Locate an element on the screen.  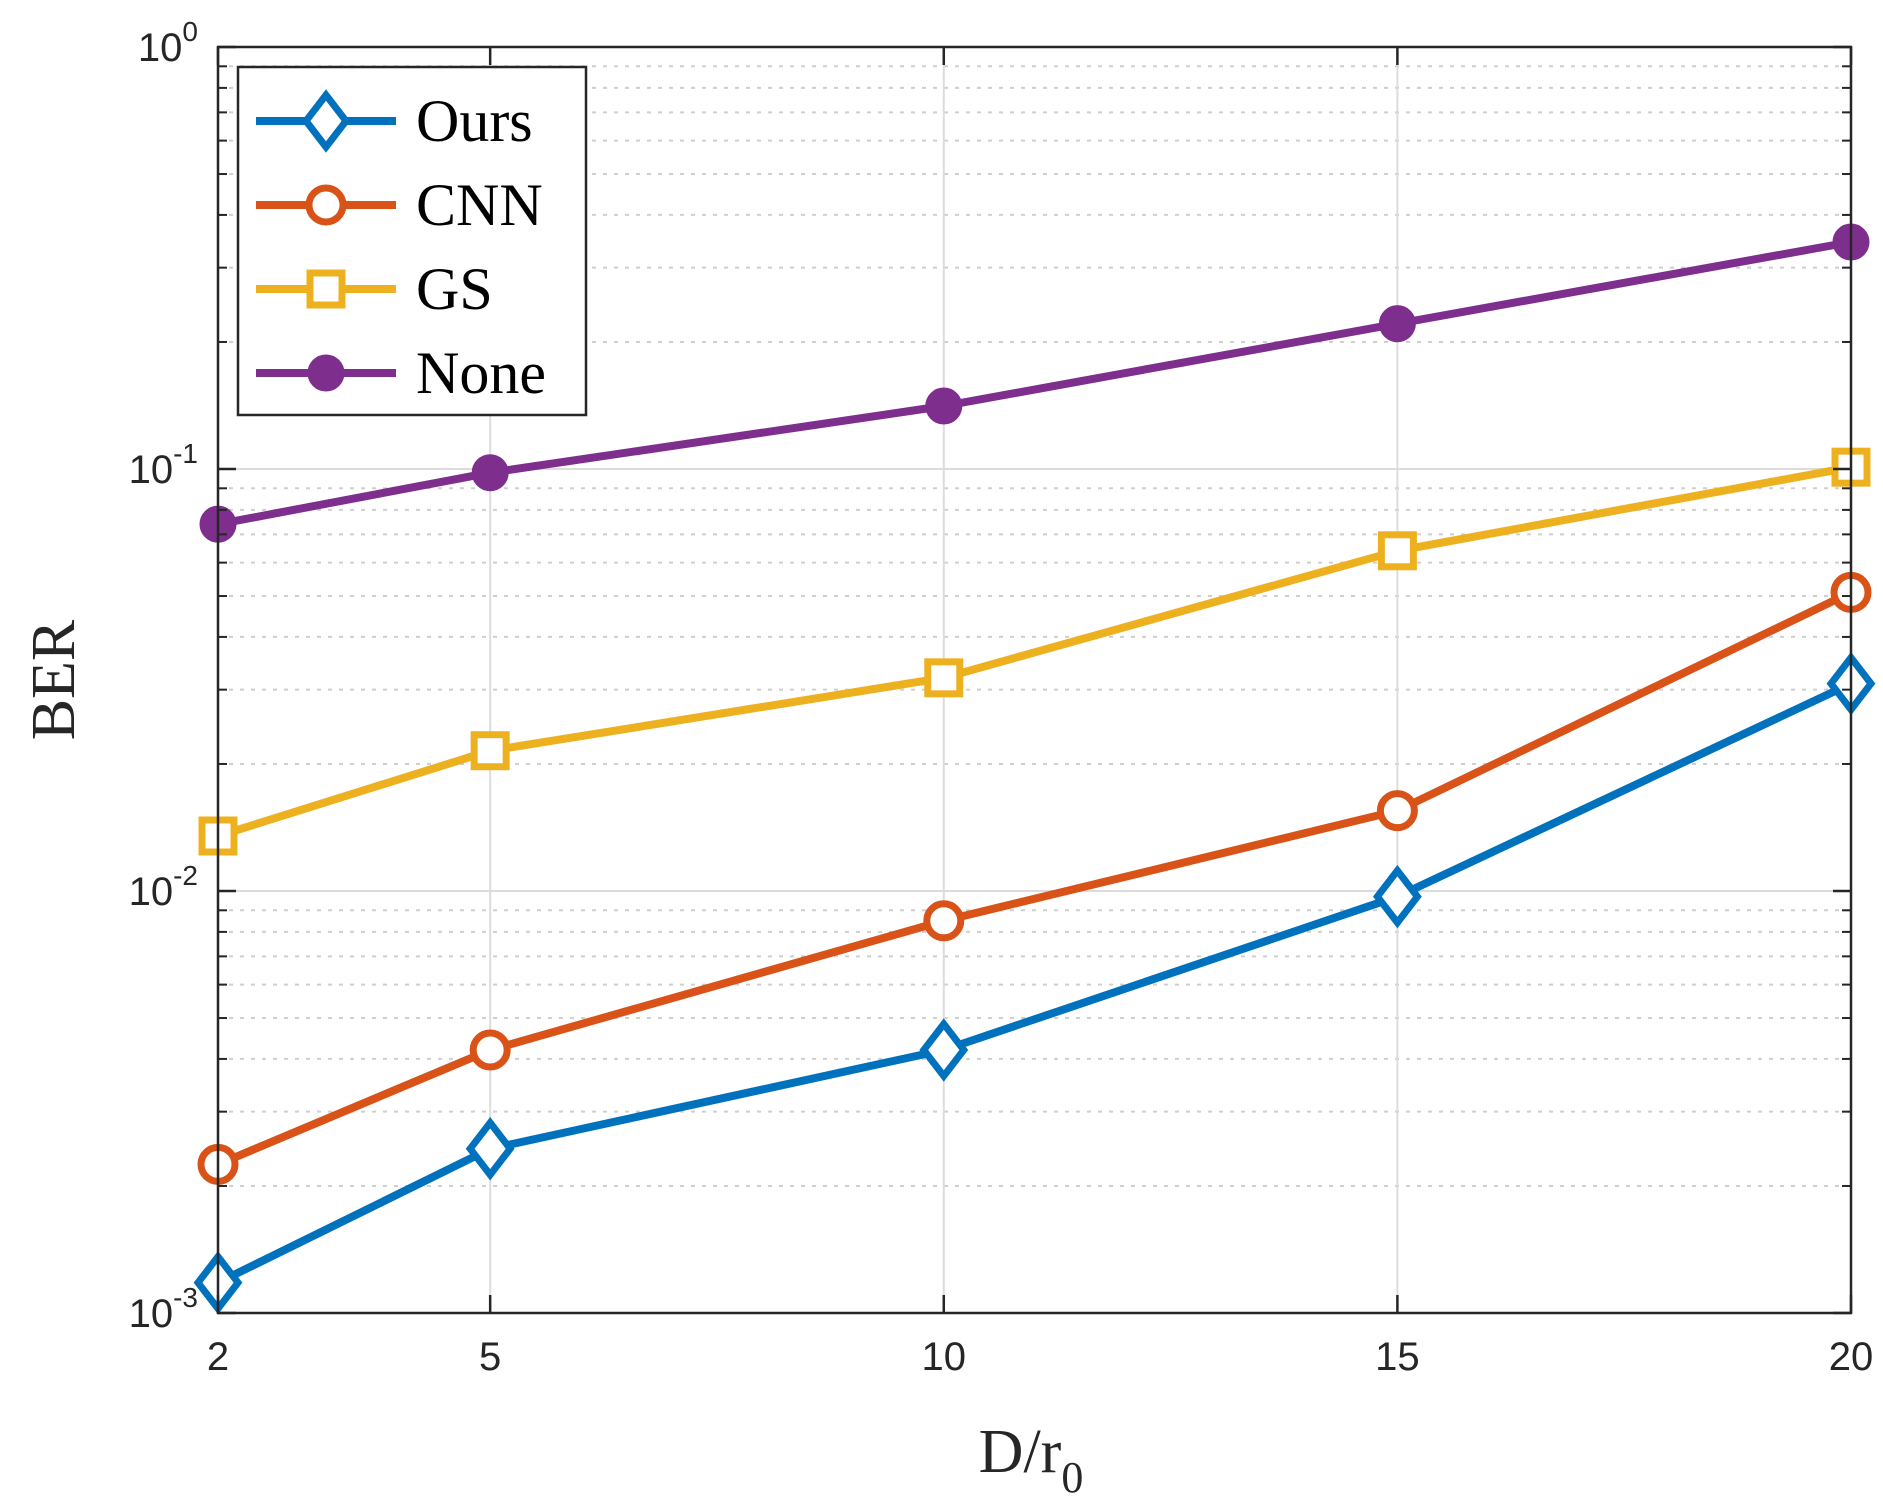
legend-item-cnn: CNN is located at coordinates (399, 205).